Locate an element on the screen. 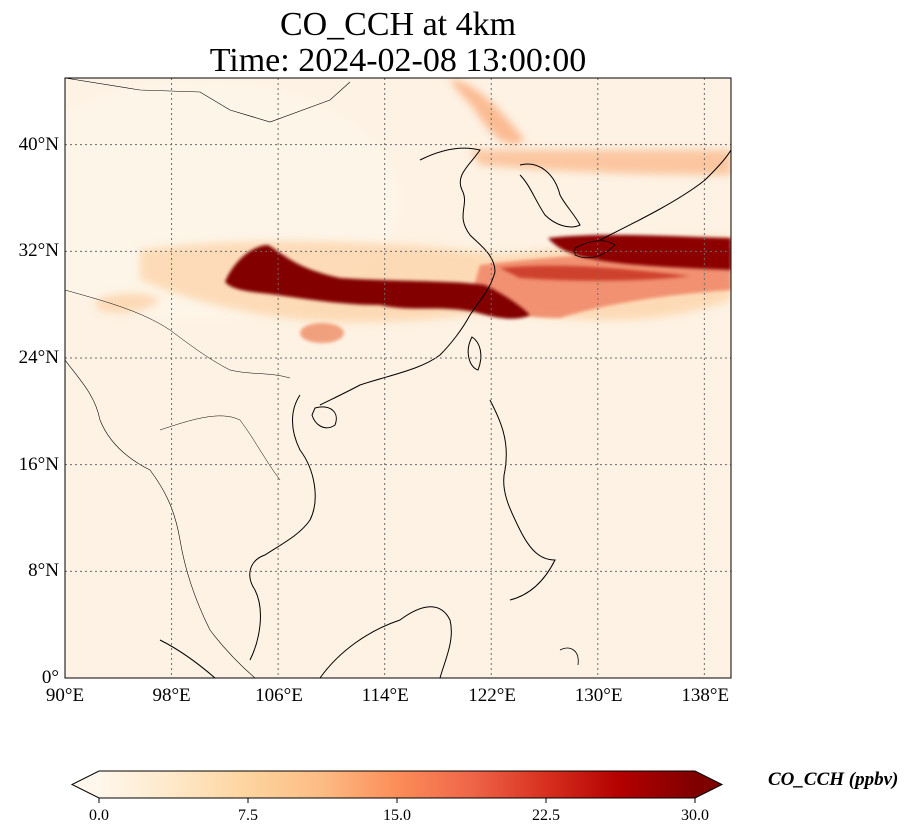  x-tick-label: 98°E is located at coordinates (171, 695).